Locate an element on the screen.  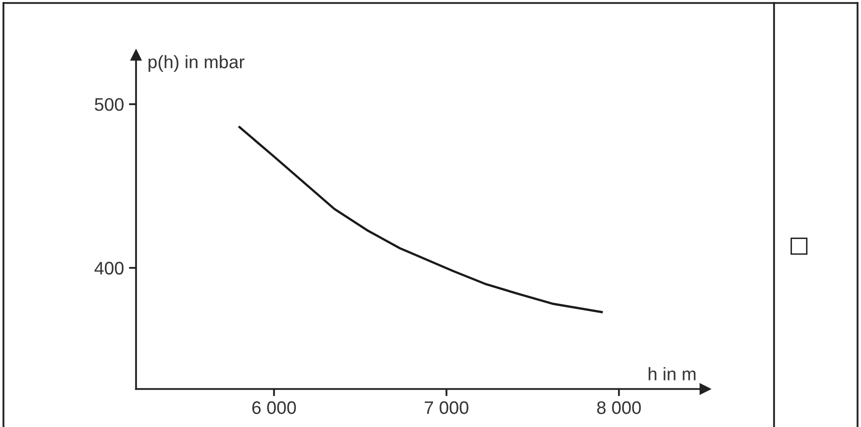
x-axis-title: h in m is located at coordinates (672, 373).